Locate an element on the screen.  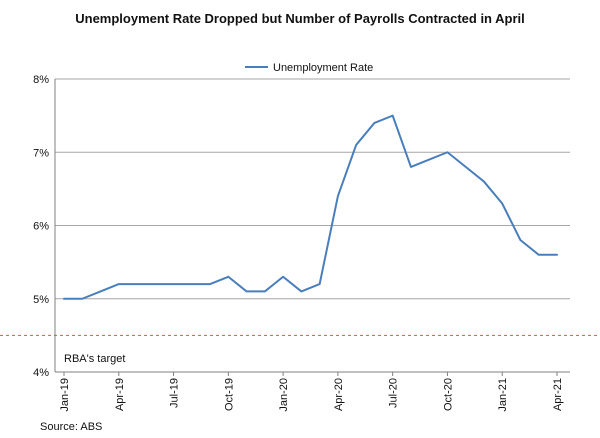
reference-line-label: RBA's target is located at coordinates (94, 359).